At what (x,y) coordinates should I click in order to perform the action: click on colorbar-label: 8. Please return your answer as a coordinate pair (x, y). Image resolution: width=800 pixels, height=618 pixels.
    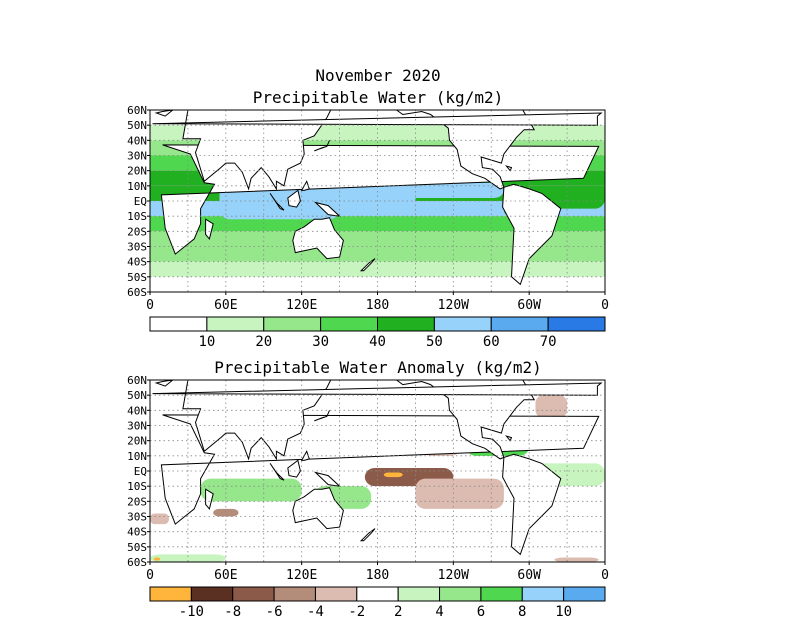
    Looking at the image, I should click on (522, 611).